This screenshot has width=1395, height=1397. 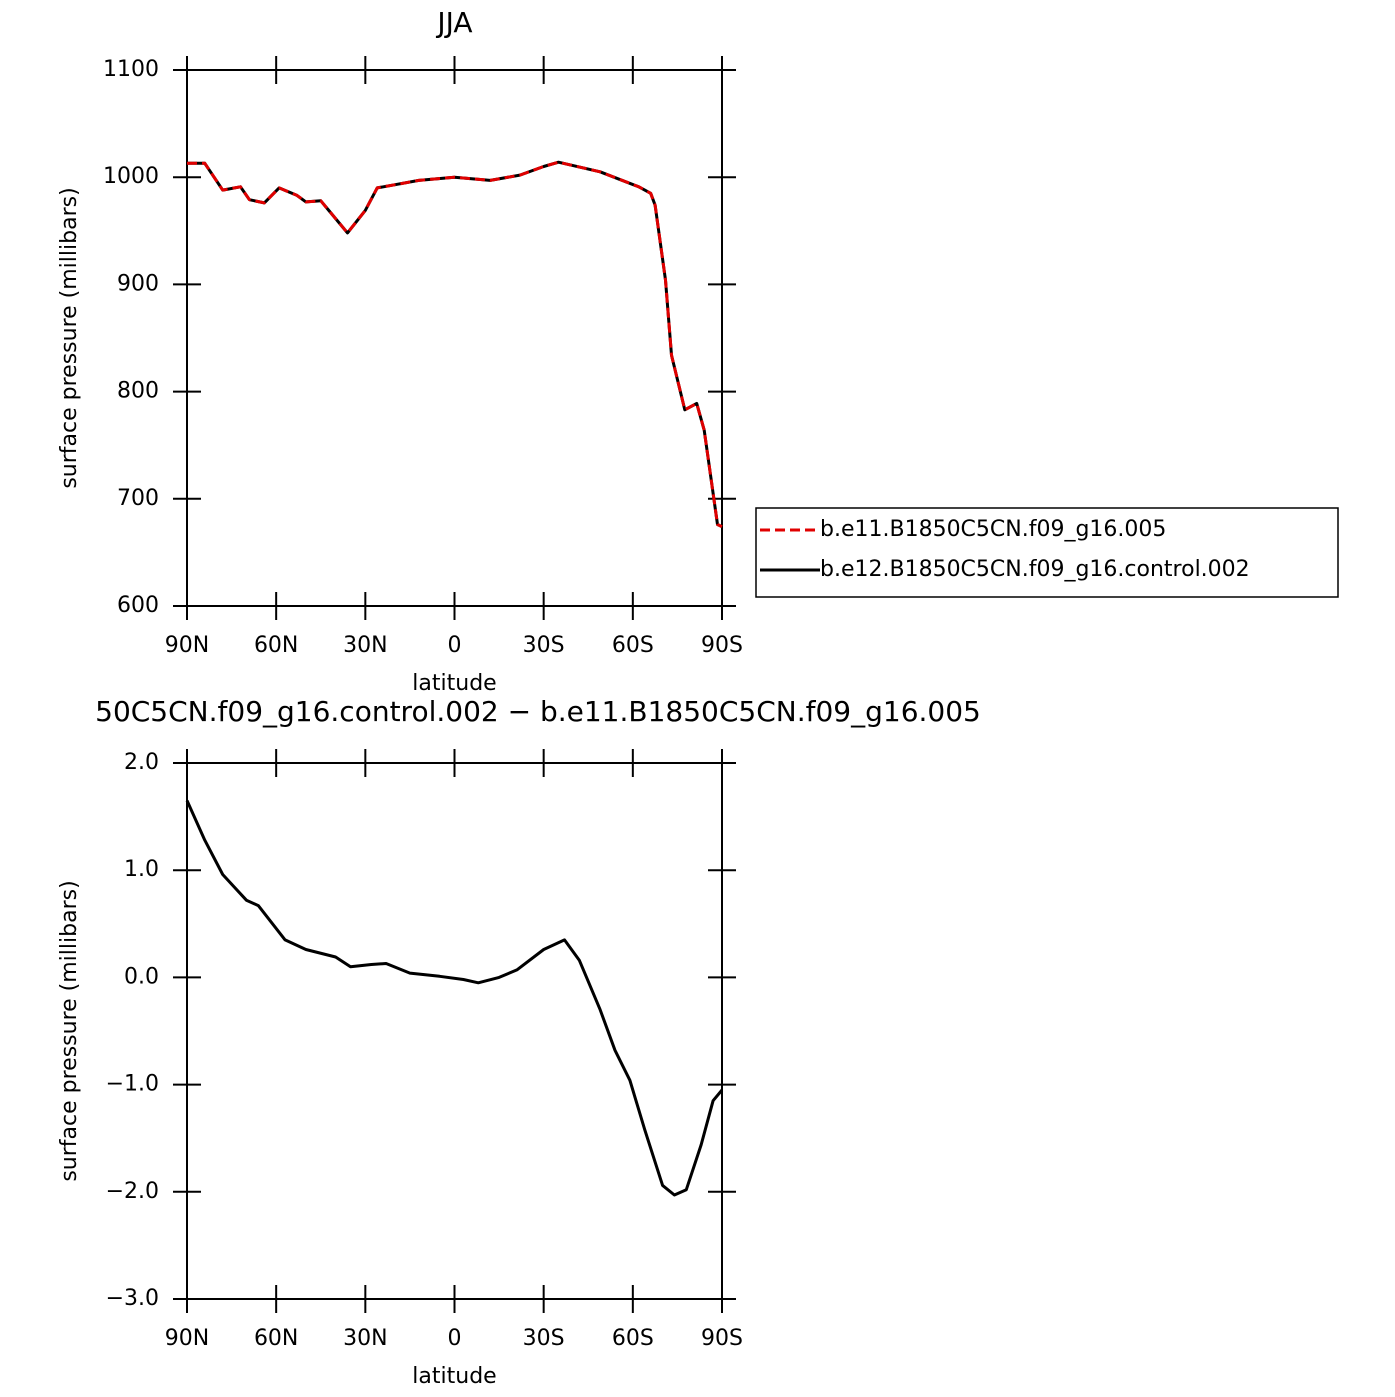 What do you see at coordinates (132, 1084) in the screenshot?
I see `y-tick-label: −1.0` at bounding box center [132, 1084].